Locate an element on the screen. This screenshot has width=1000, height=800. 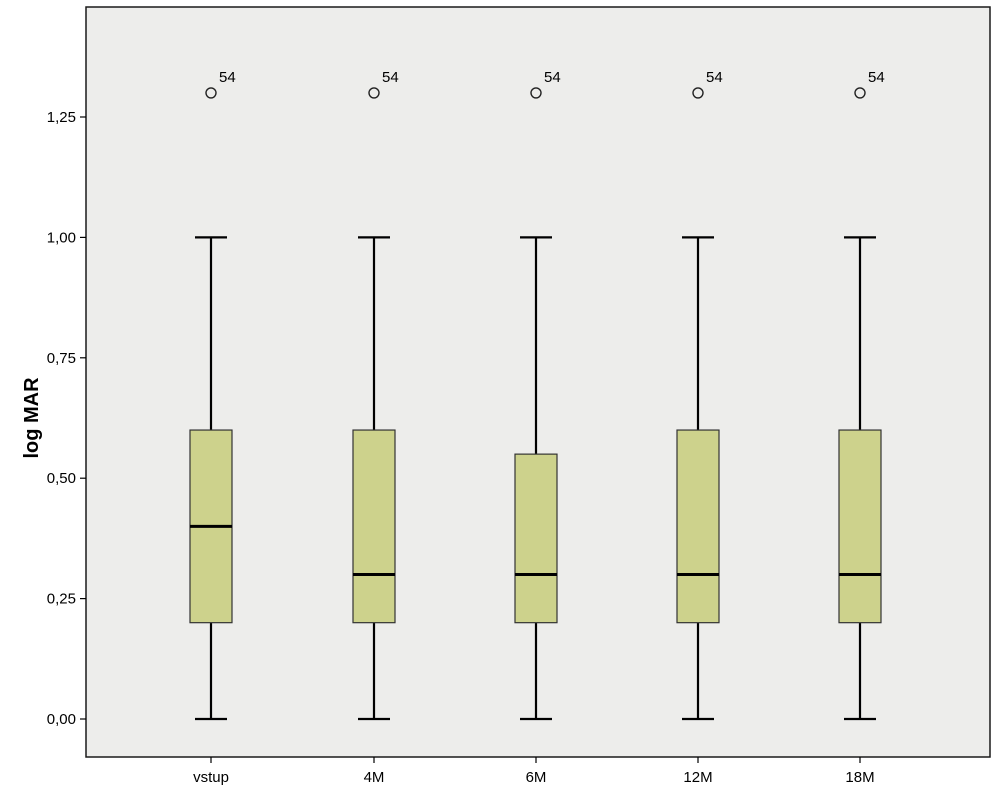
y-axis: 0,00 0,25 0,50 0,75 1,00 1,25 is located at coordinates (66, 418).